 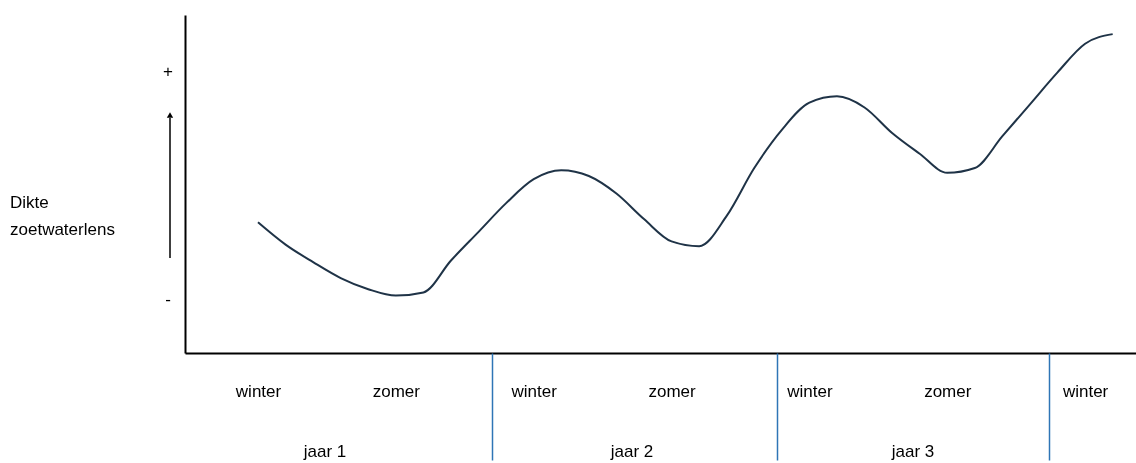 I want to click on text: jaar 2, so click(x=631, y=451).